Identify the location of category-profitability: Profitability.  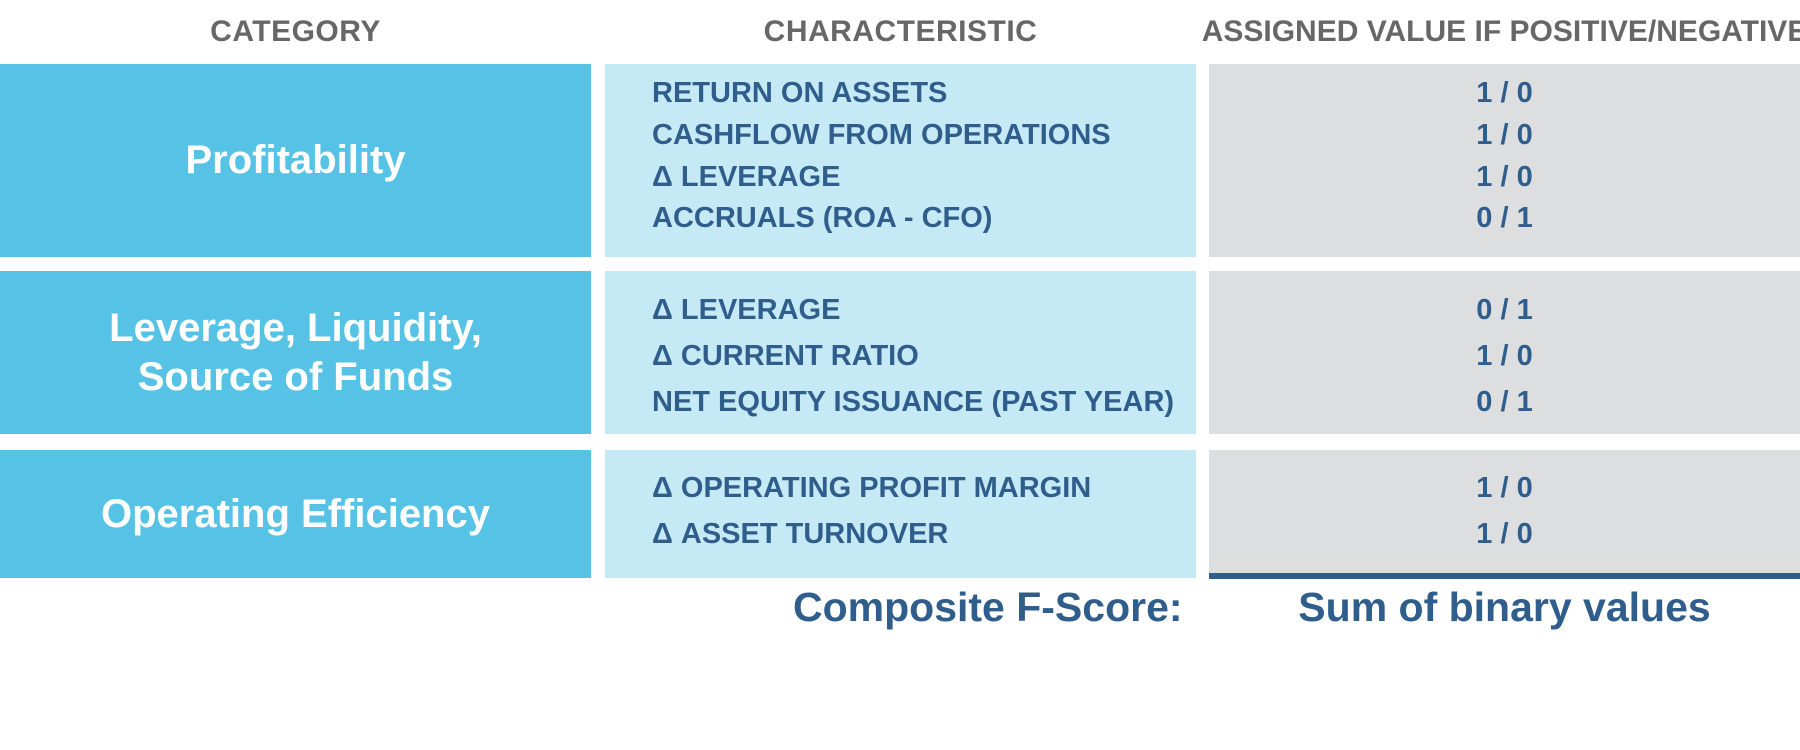
(295, 160).